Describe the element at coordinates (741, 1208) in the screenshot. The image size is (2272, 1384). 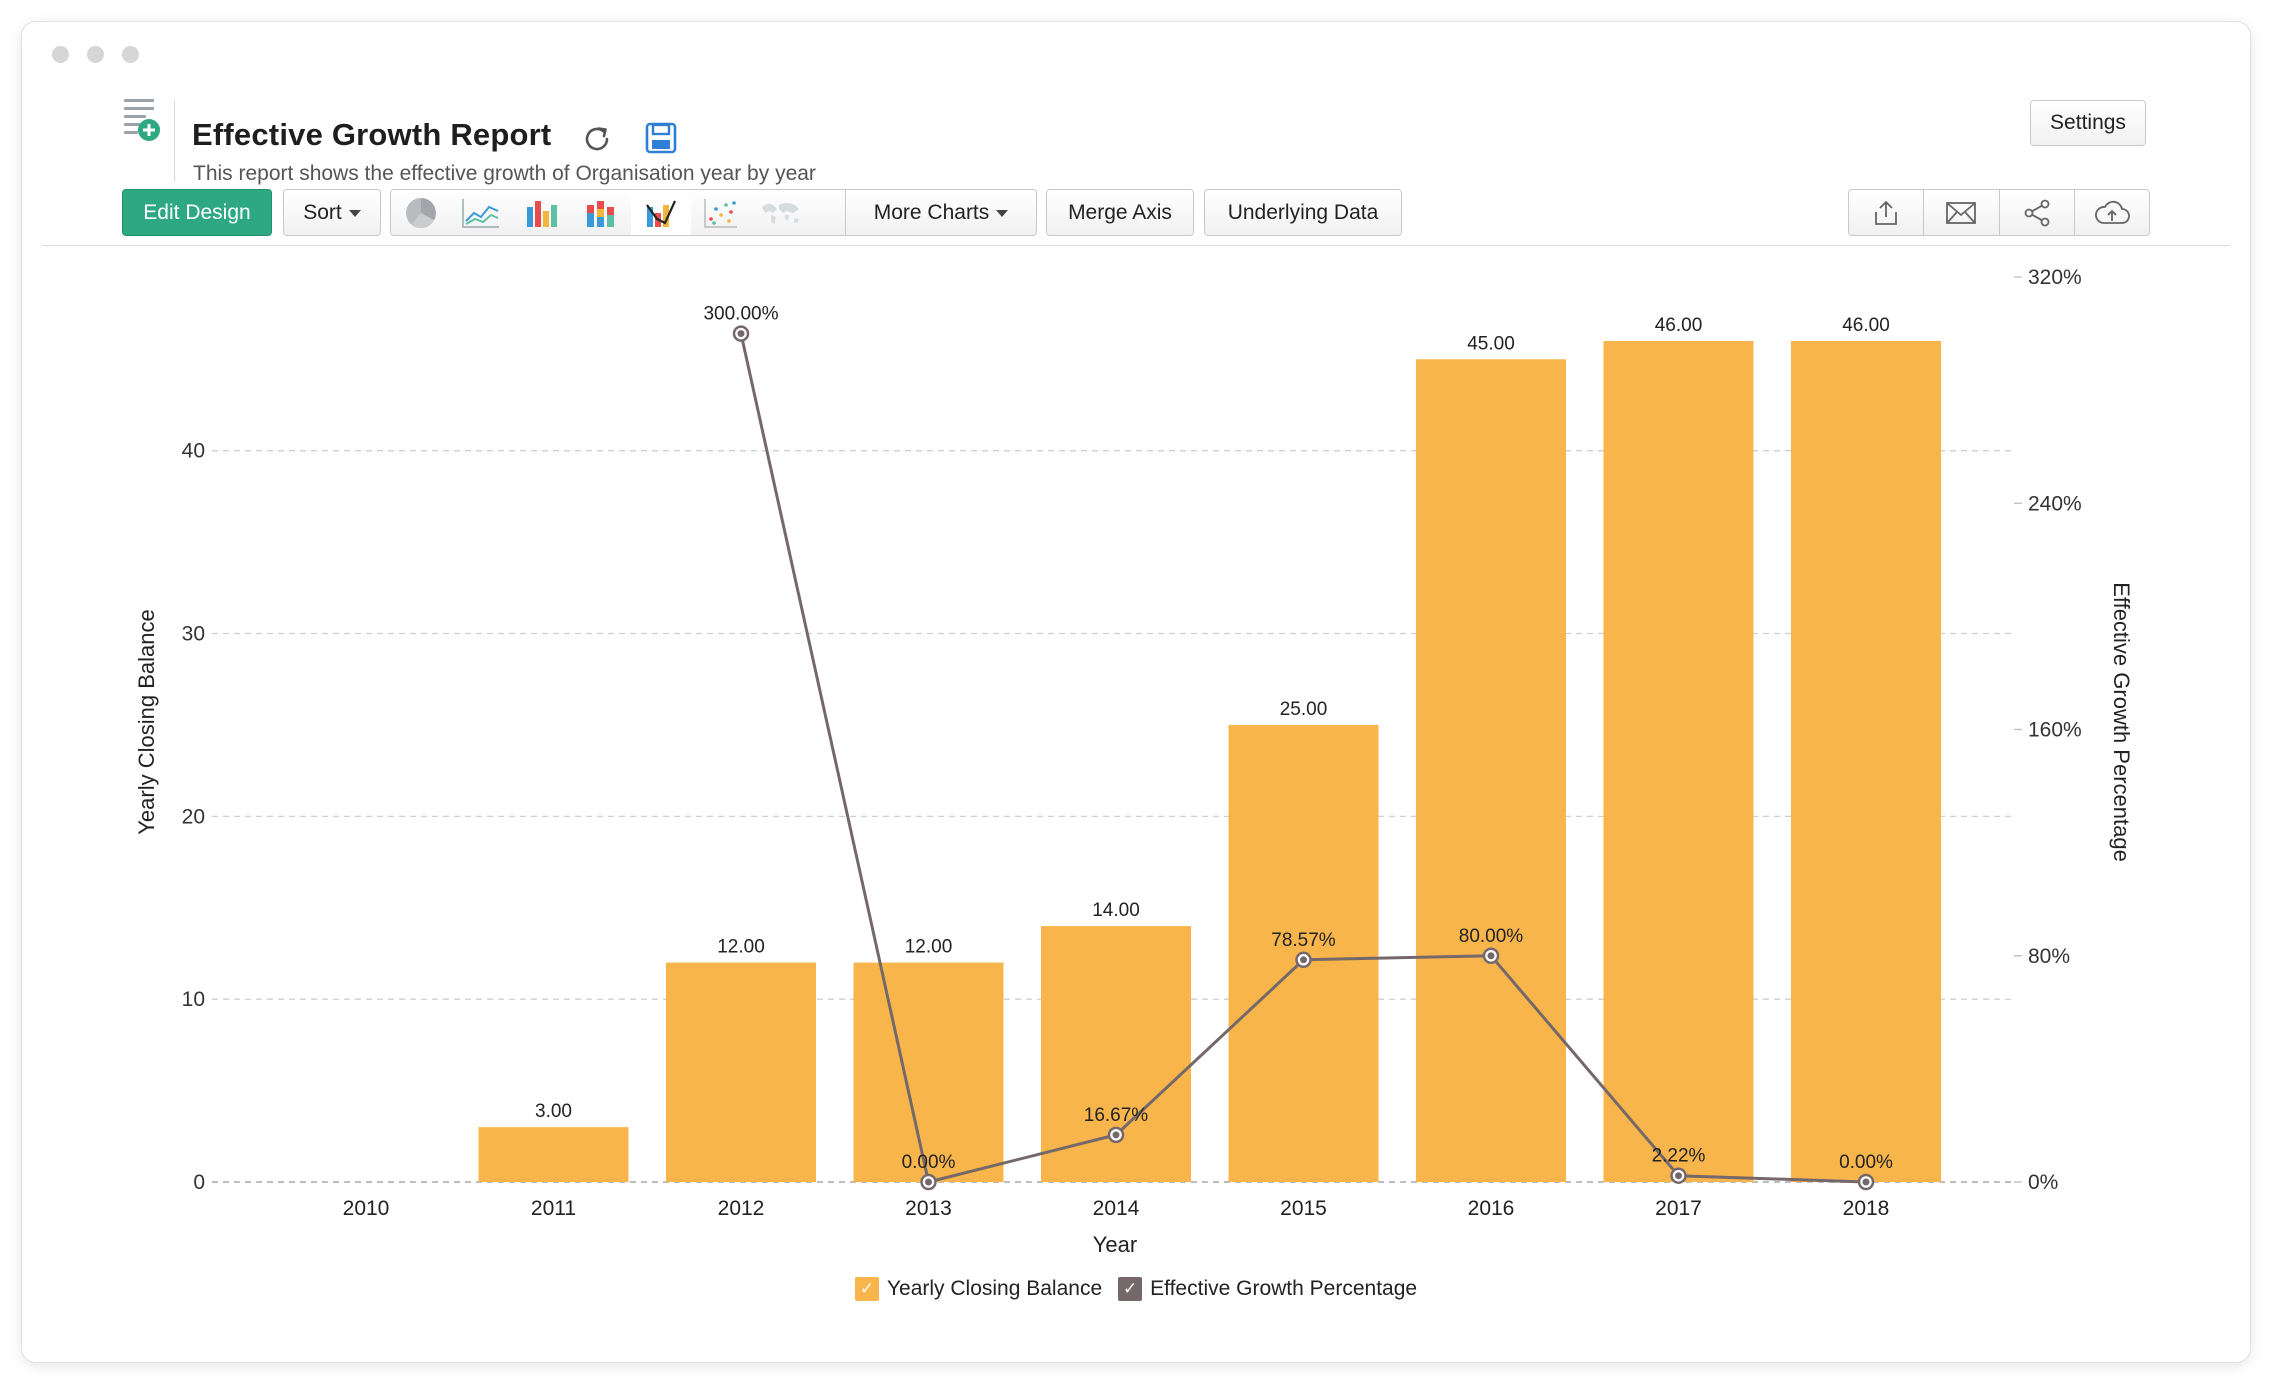
I see `x-tick-label: 2012` at that location.